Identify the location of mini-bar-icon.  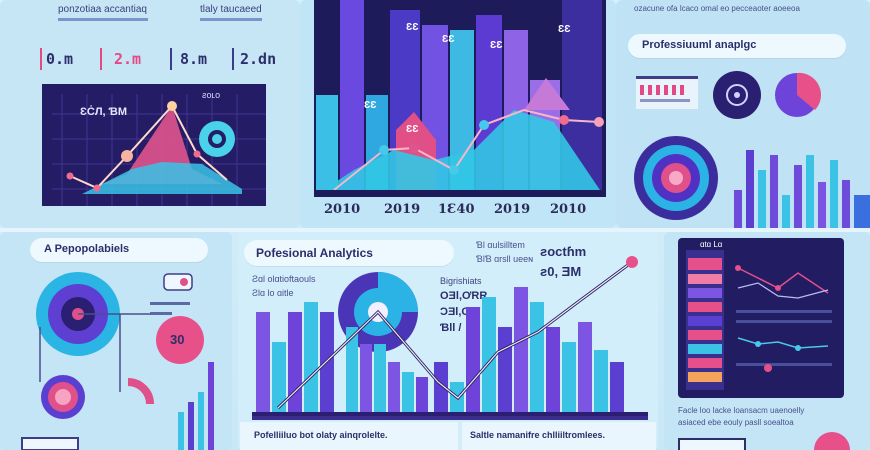
(178, 282).